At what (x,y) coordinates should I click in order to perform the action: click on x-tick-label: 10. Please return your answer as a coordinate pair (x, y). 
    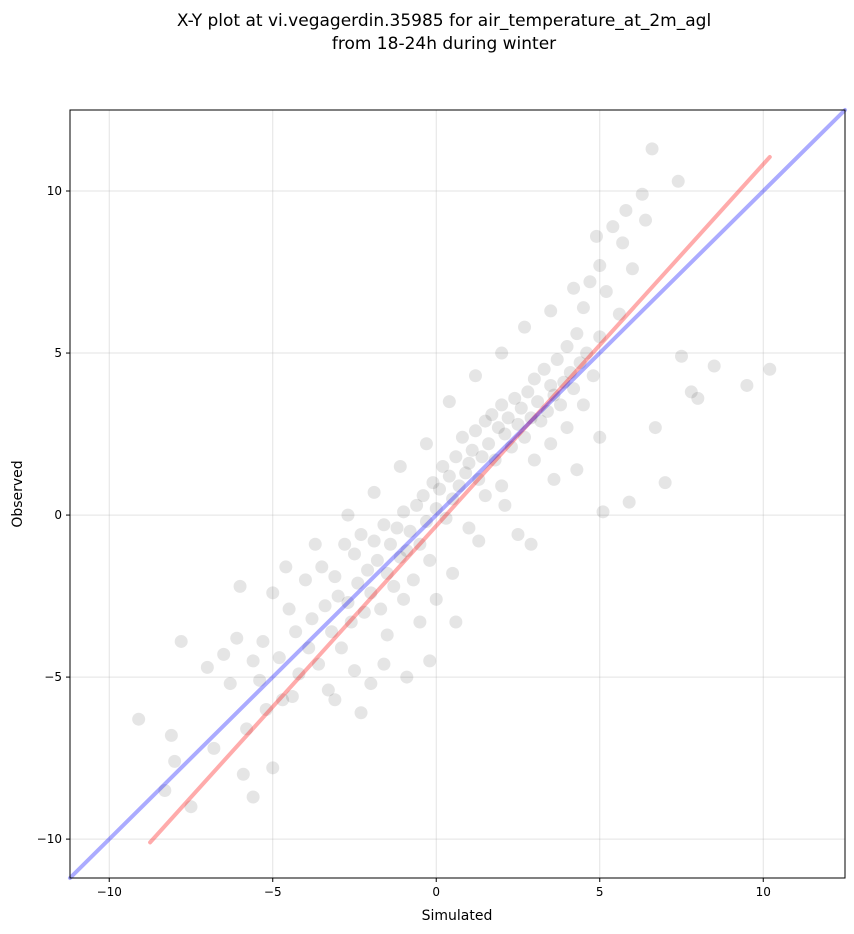
    Looking at the image, I should click on (763, 892).